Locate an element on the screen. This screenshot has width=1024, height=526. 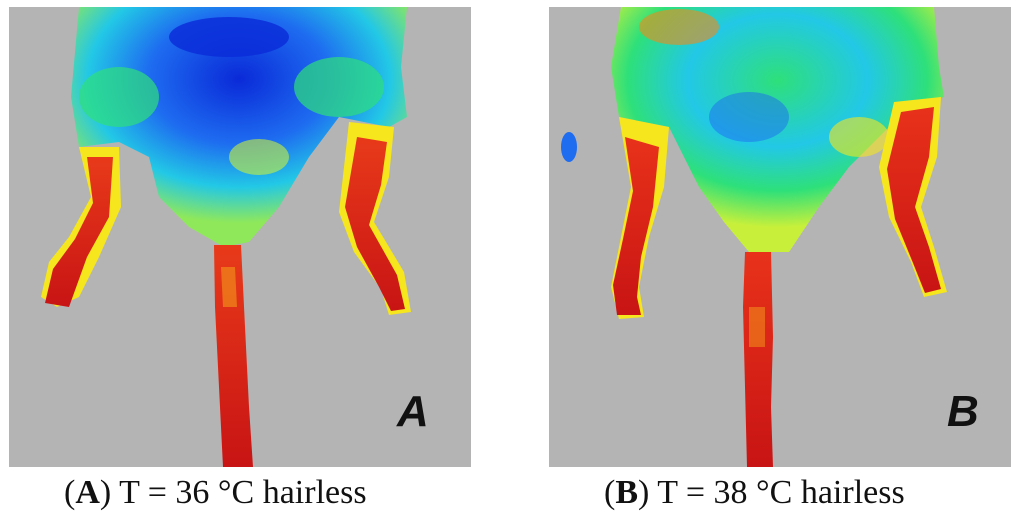
caption-letter-b: B is located at coordinates (627, 492).